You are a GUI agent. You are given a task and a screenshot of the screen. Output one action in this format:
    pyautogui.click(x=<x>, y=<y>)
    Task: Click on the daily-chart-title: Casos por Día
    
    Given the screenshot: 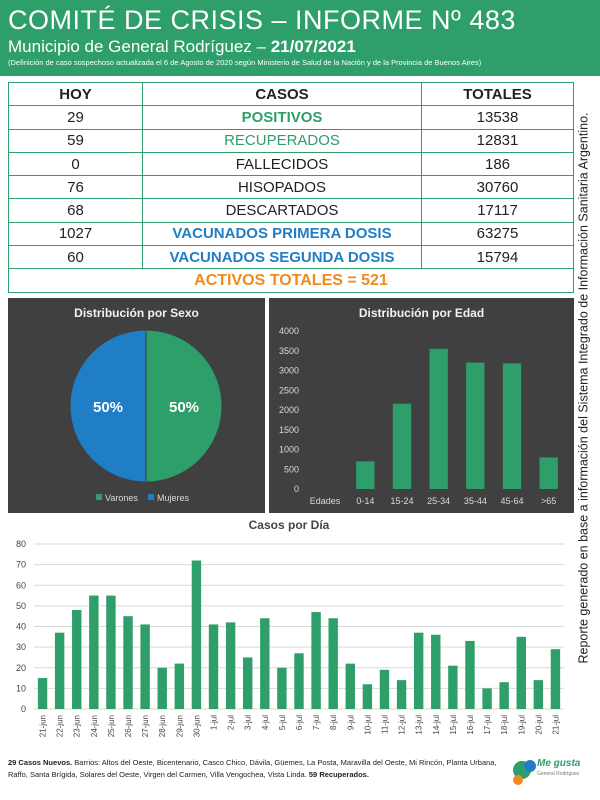 What is the action you would take?
    pyautogui.click(x=289, y=525)
    